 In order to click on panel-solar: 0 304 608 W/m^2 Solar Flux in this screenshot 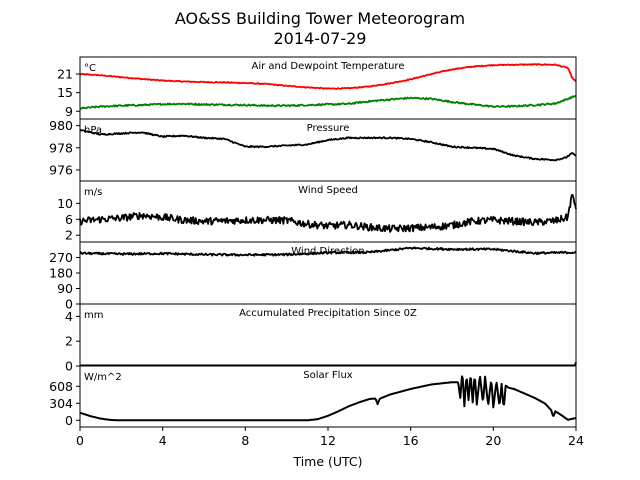, I will do `click(313, 396)`.